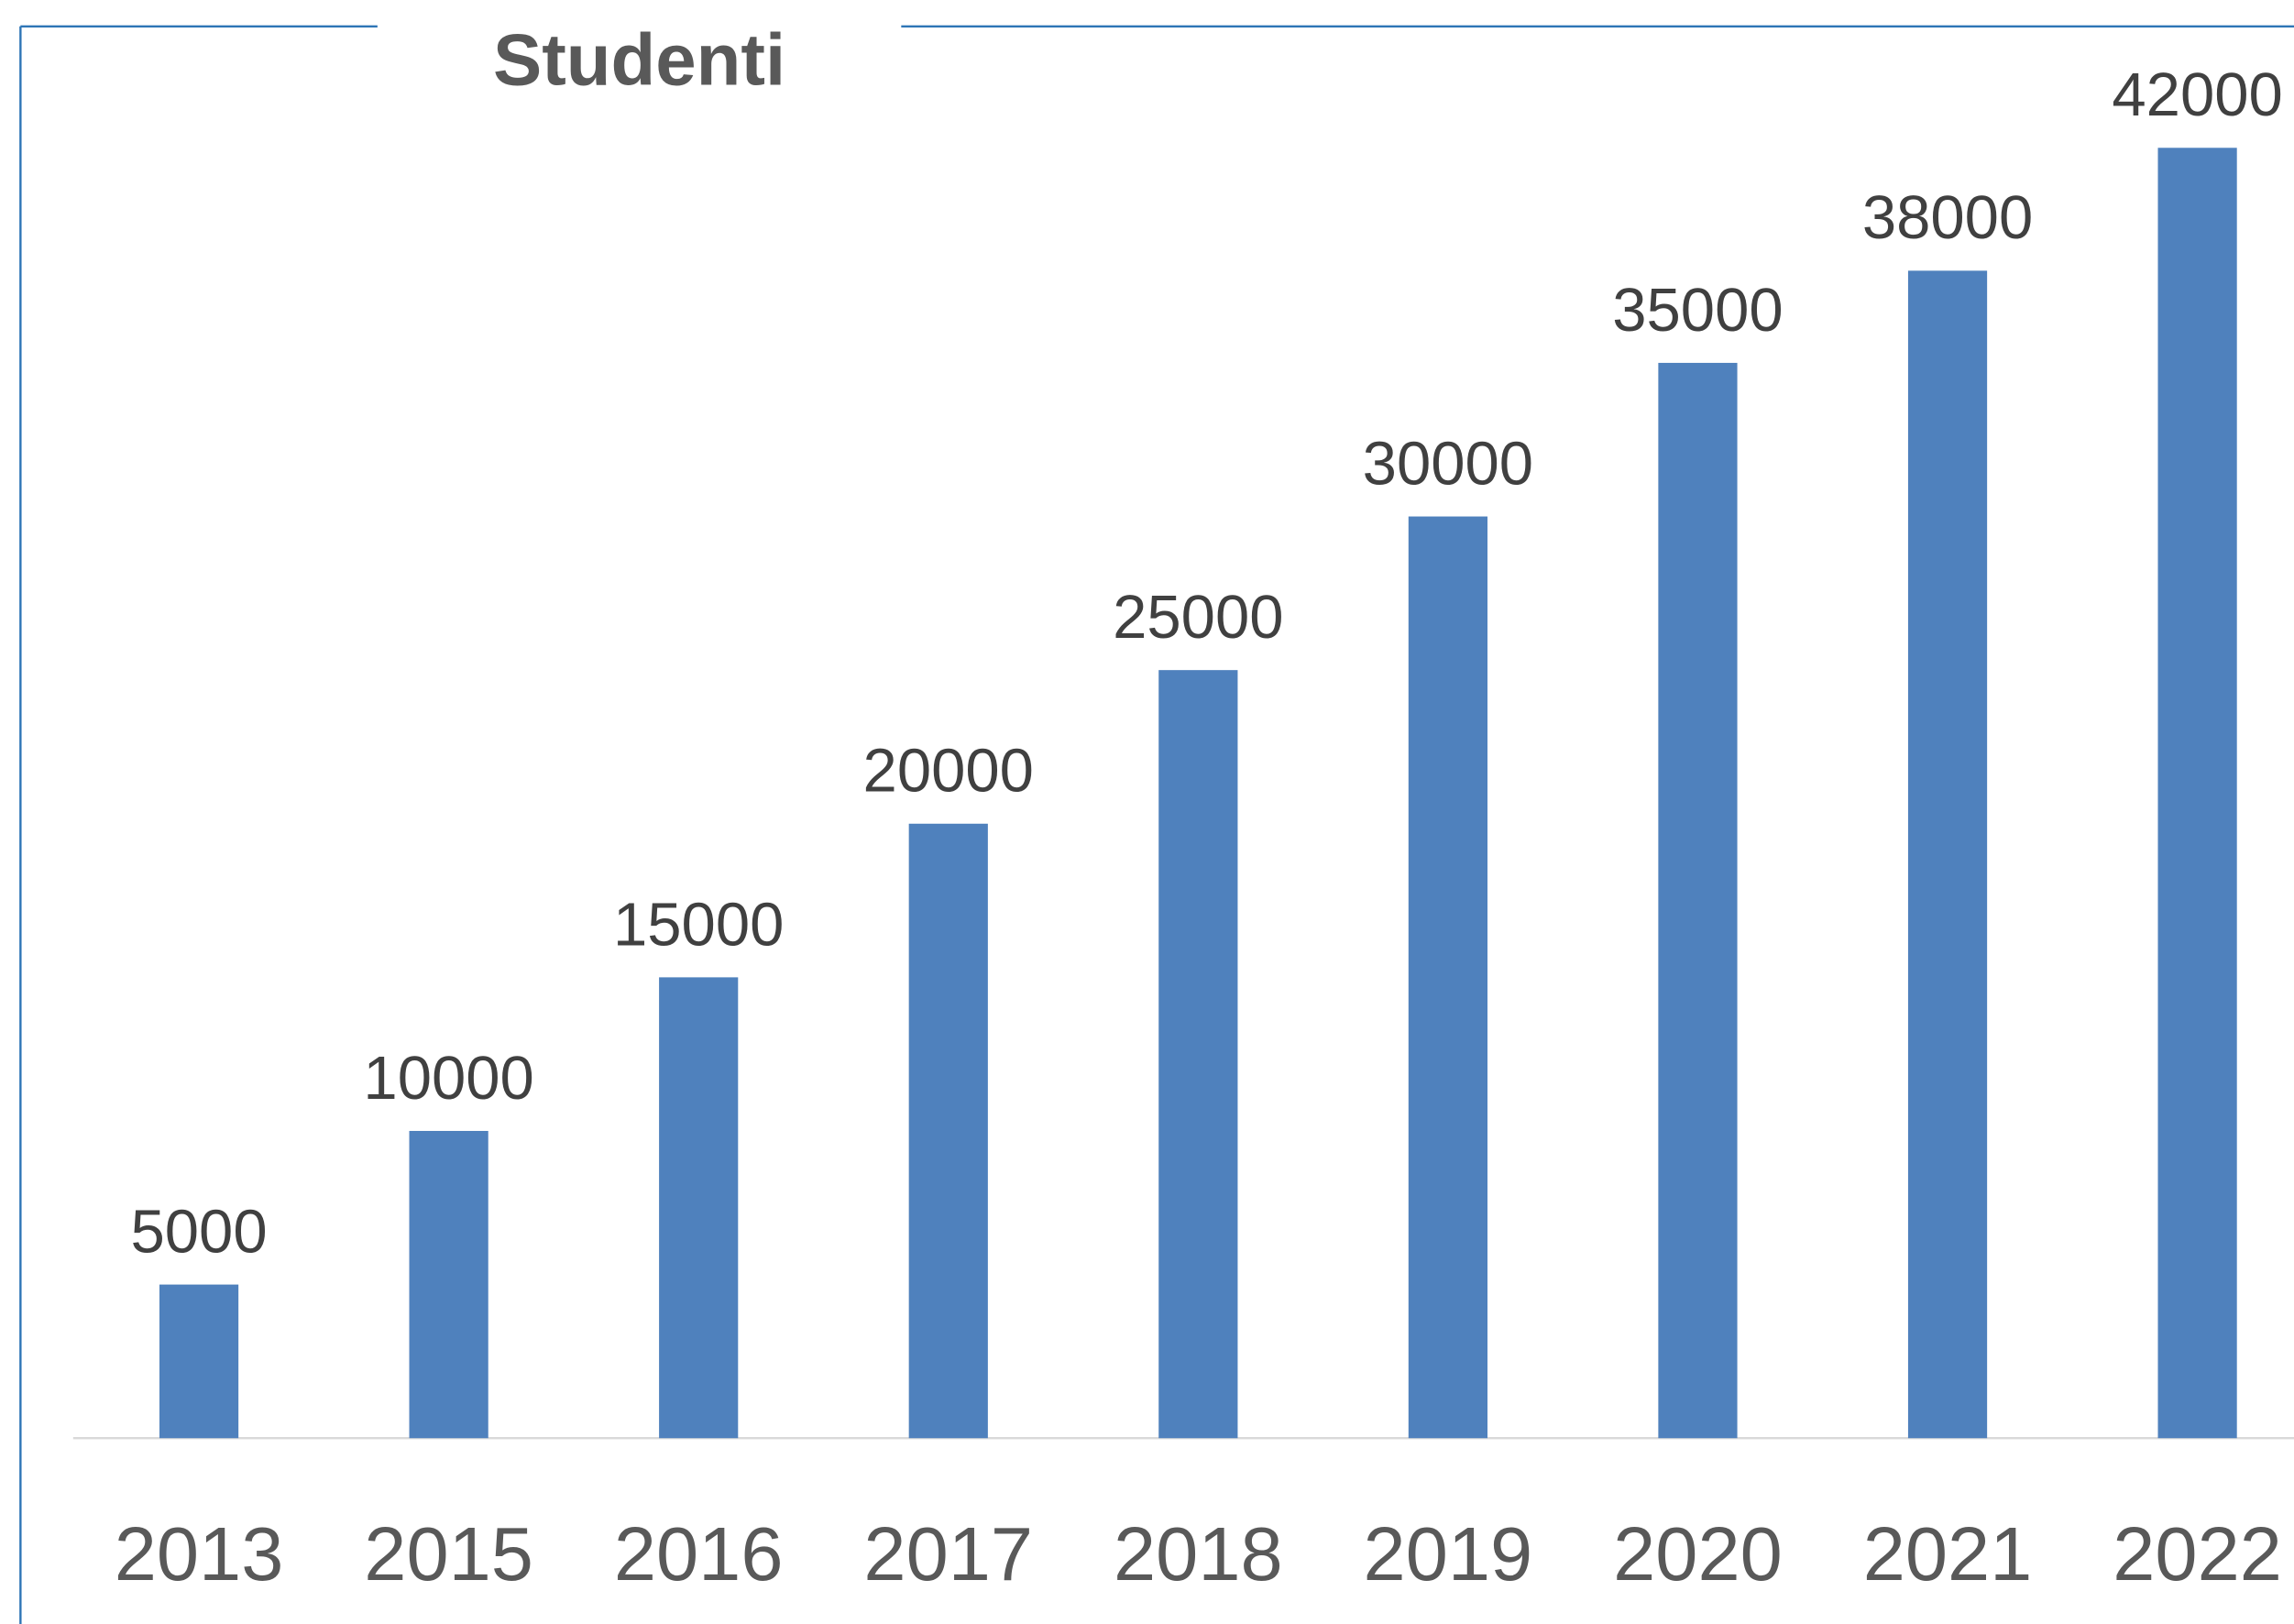 The width and height of the screenshot is (2294, 1624). I want to click on data-label: 35000, so click(1697, 310).